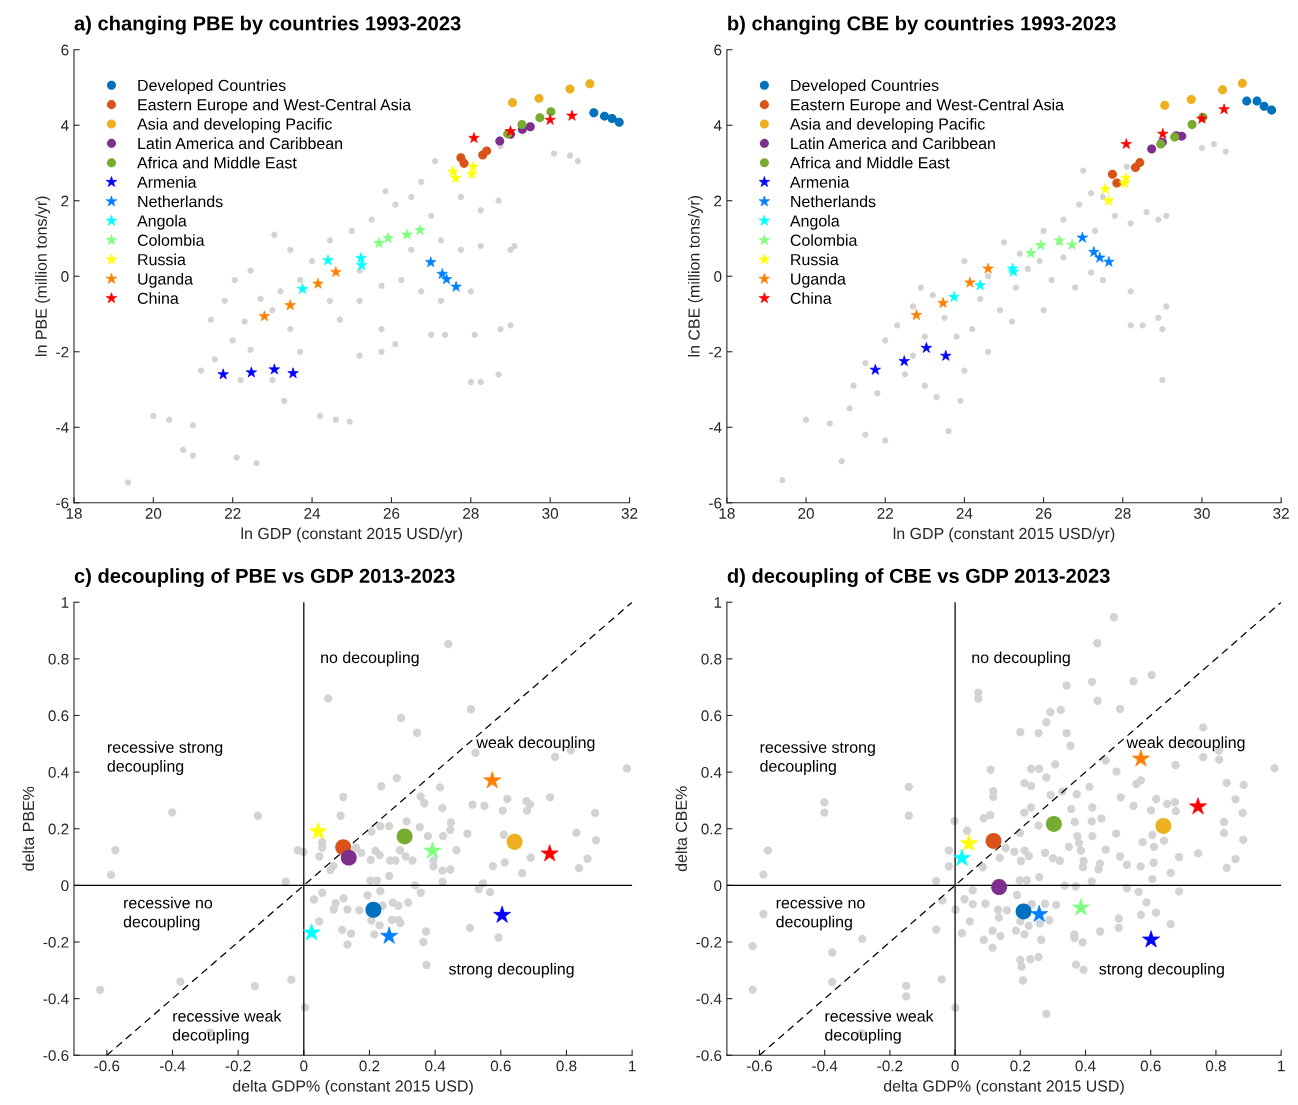 Image resolution: width=1298 pixels, height=1105 pixels. What do you see at coordinates (918, 578) in the screenshot?
I see `chart-title: d) decoupling of CBE vs GDP 2013-2023` at bounding box center [918, 578].